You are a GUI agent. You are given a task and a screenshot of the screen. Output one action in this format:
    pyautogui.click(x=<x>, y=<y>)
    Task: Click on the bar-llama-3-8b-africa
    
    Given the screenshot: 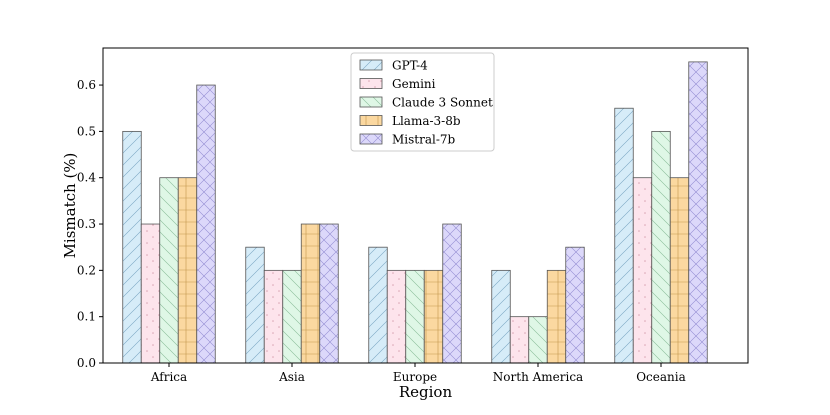 What is the action you would take?
    pyautogui.click(x=187, y=270)
    